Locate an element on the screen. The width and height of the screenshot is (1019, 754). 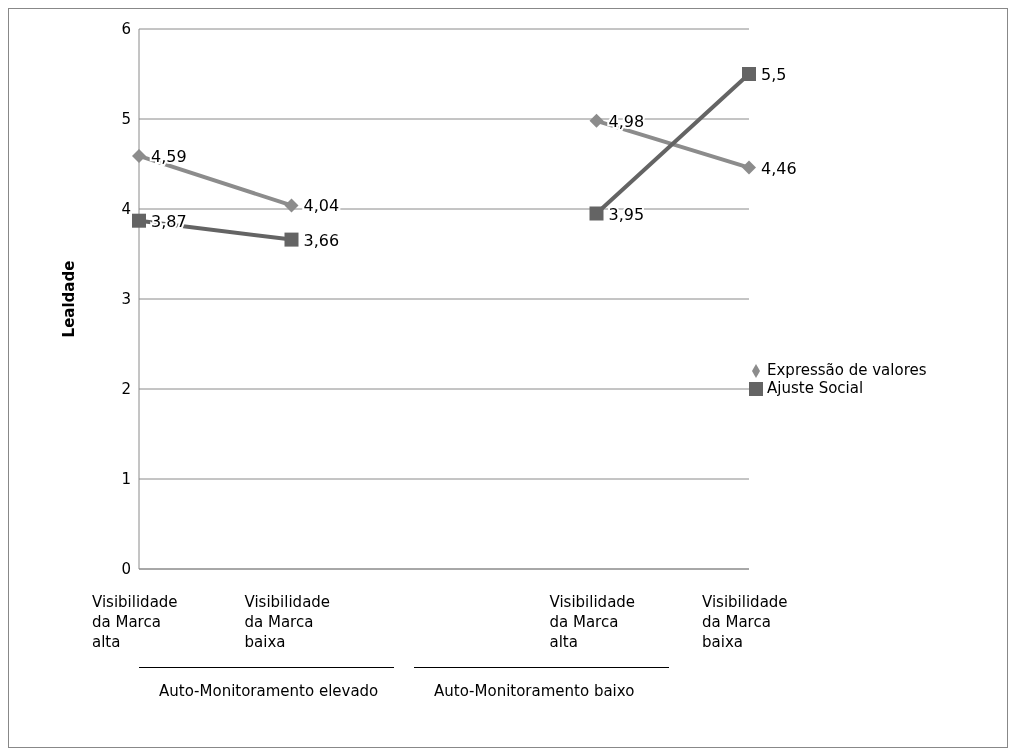
y-tick-label: 0 is located at coordinates (126, 569).